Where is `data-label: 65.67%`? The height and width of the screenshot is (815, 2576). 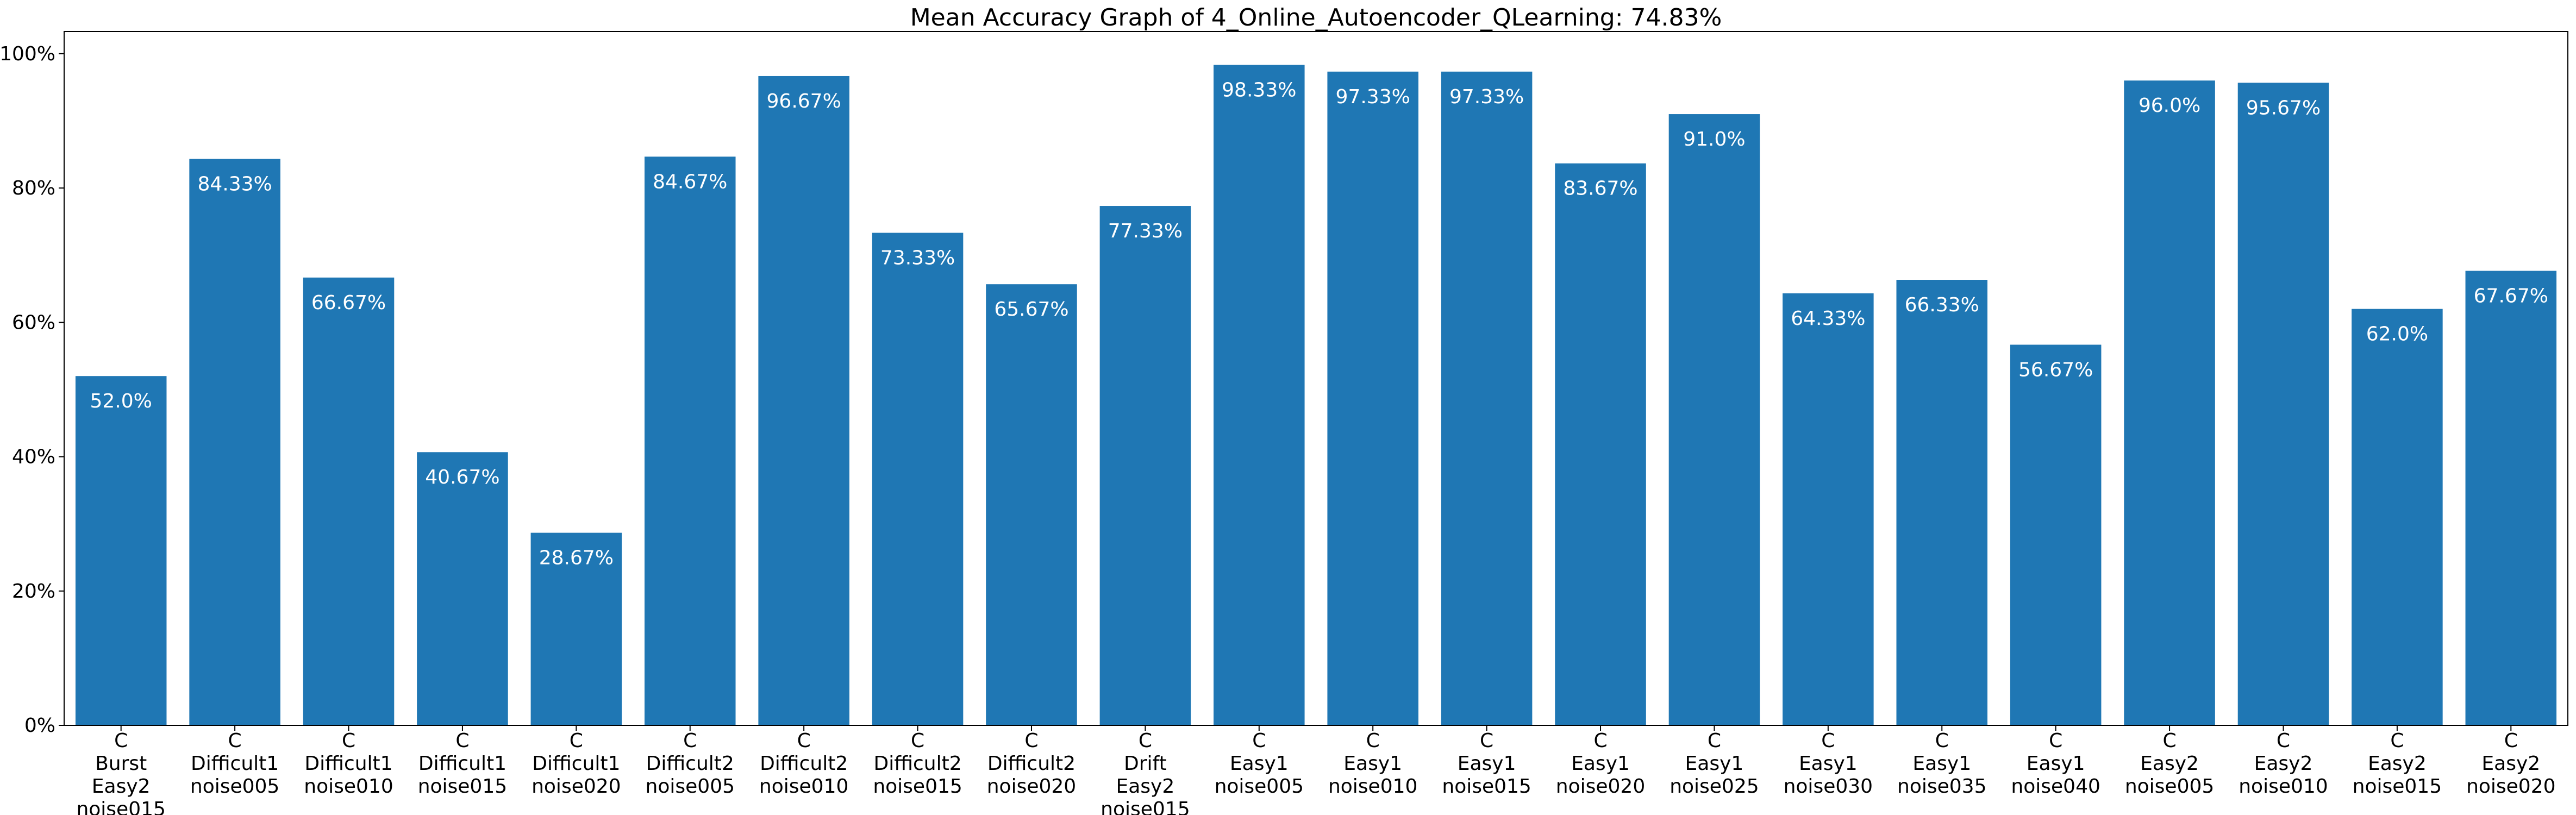
data-label: 65.67% is located at coordinates (1031, 310).